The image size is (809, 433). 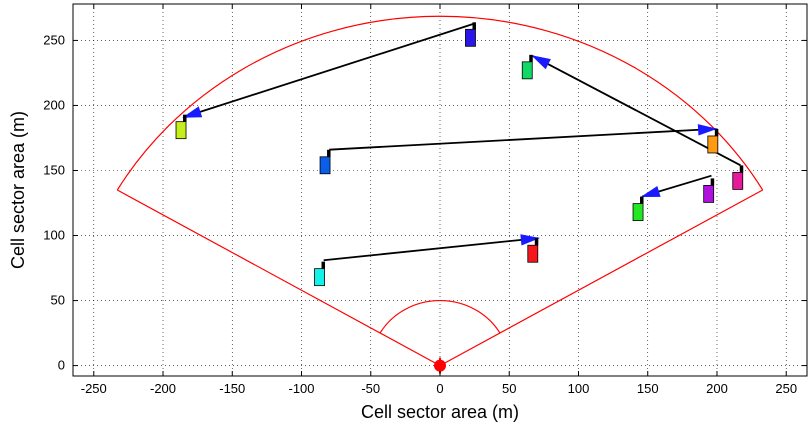 What do you see at coordinates (163, 388) in the screenshot?
I see `x-tick-label: -200` at bounding box center [163, 388].